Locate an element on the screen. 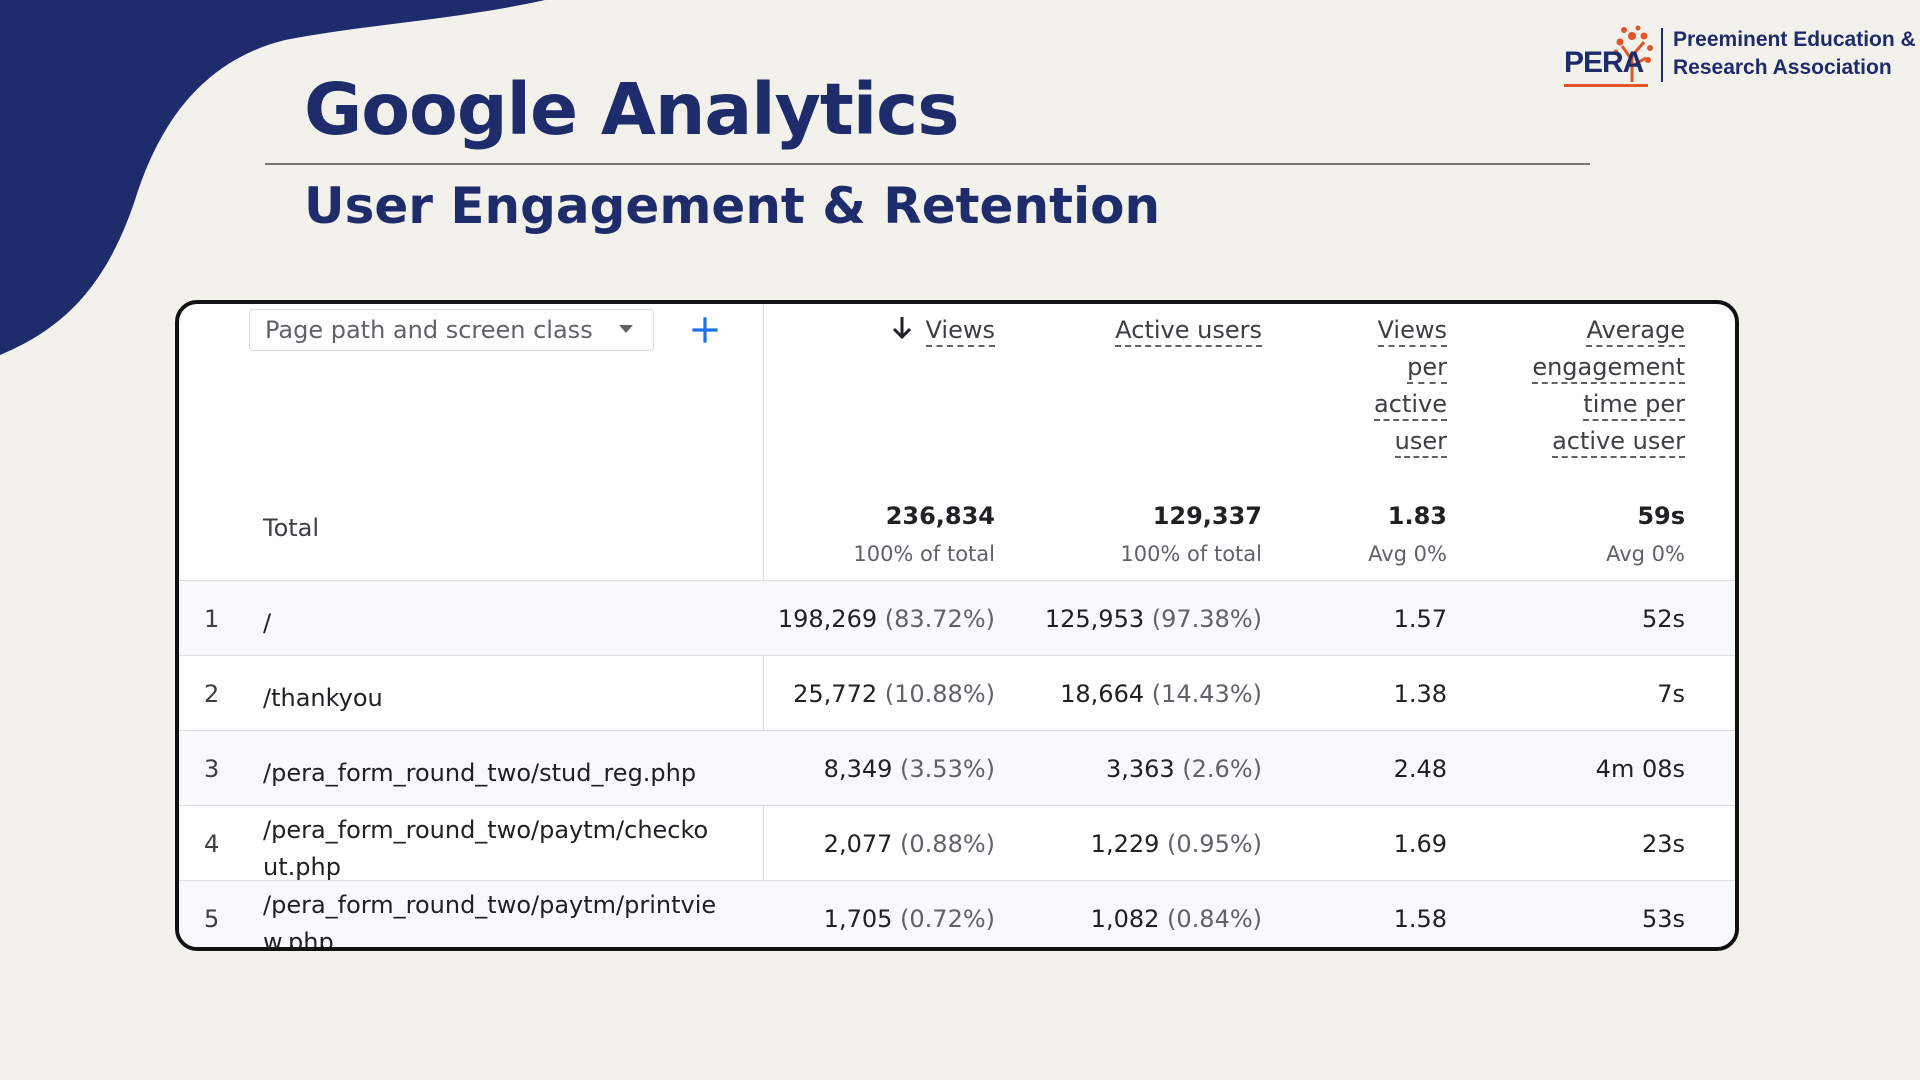 This screenshot has width=1920, height=1080. arrow-down-icon is located at coordinates (902, 328).